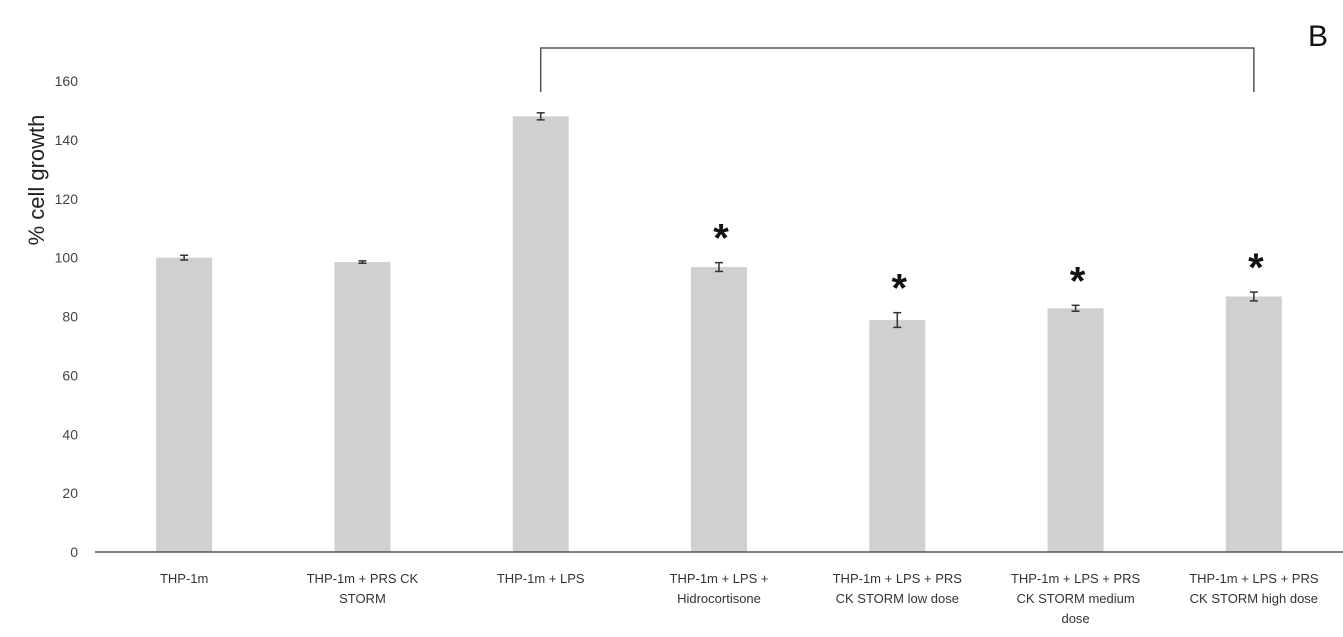  Describe the element at coordinates (67, 140) in the screenshot. I see `y-tick-label: 140` at that location.